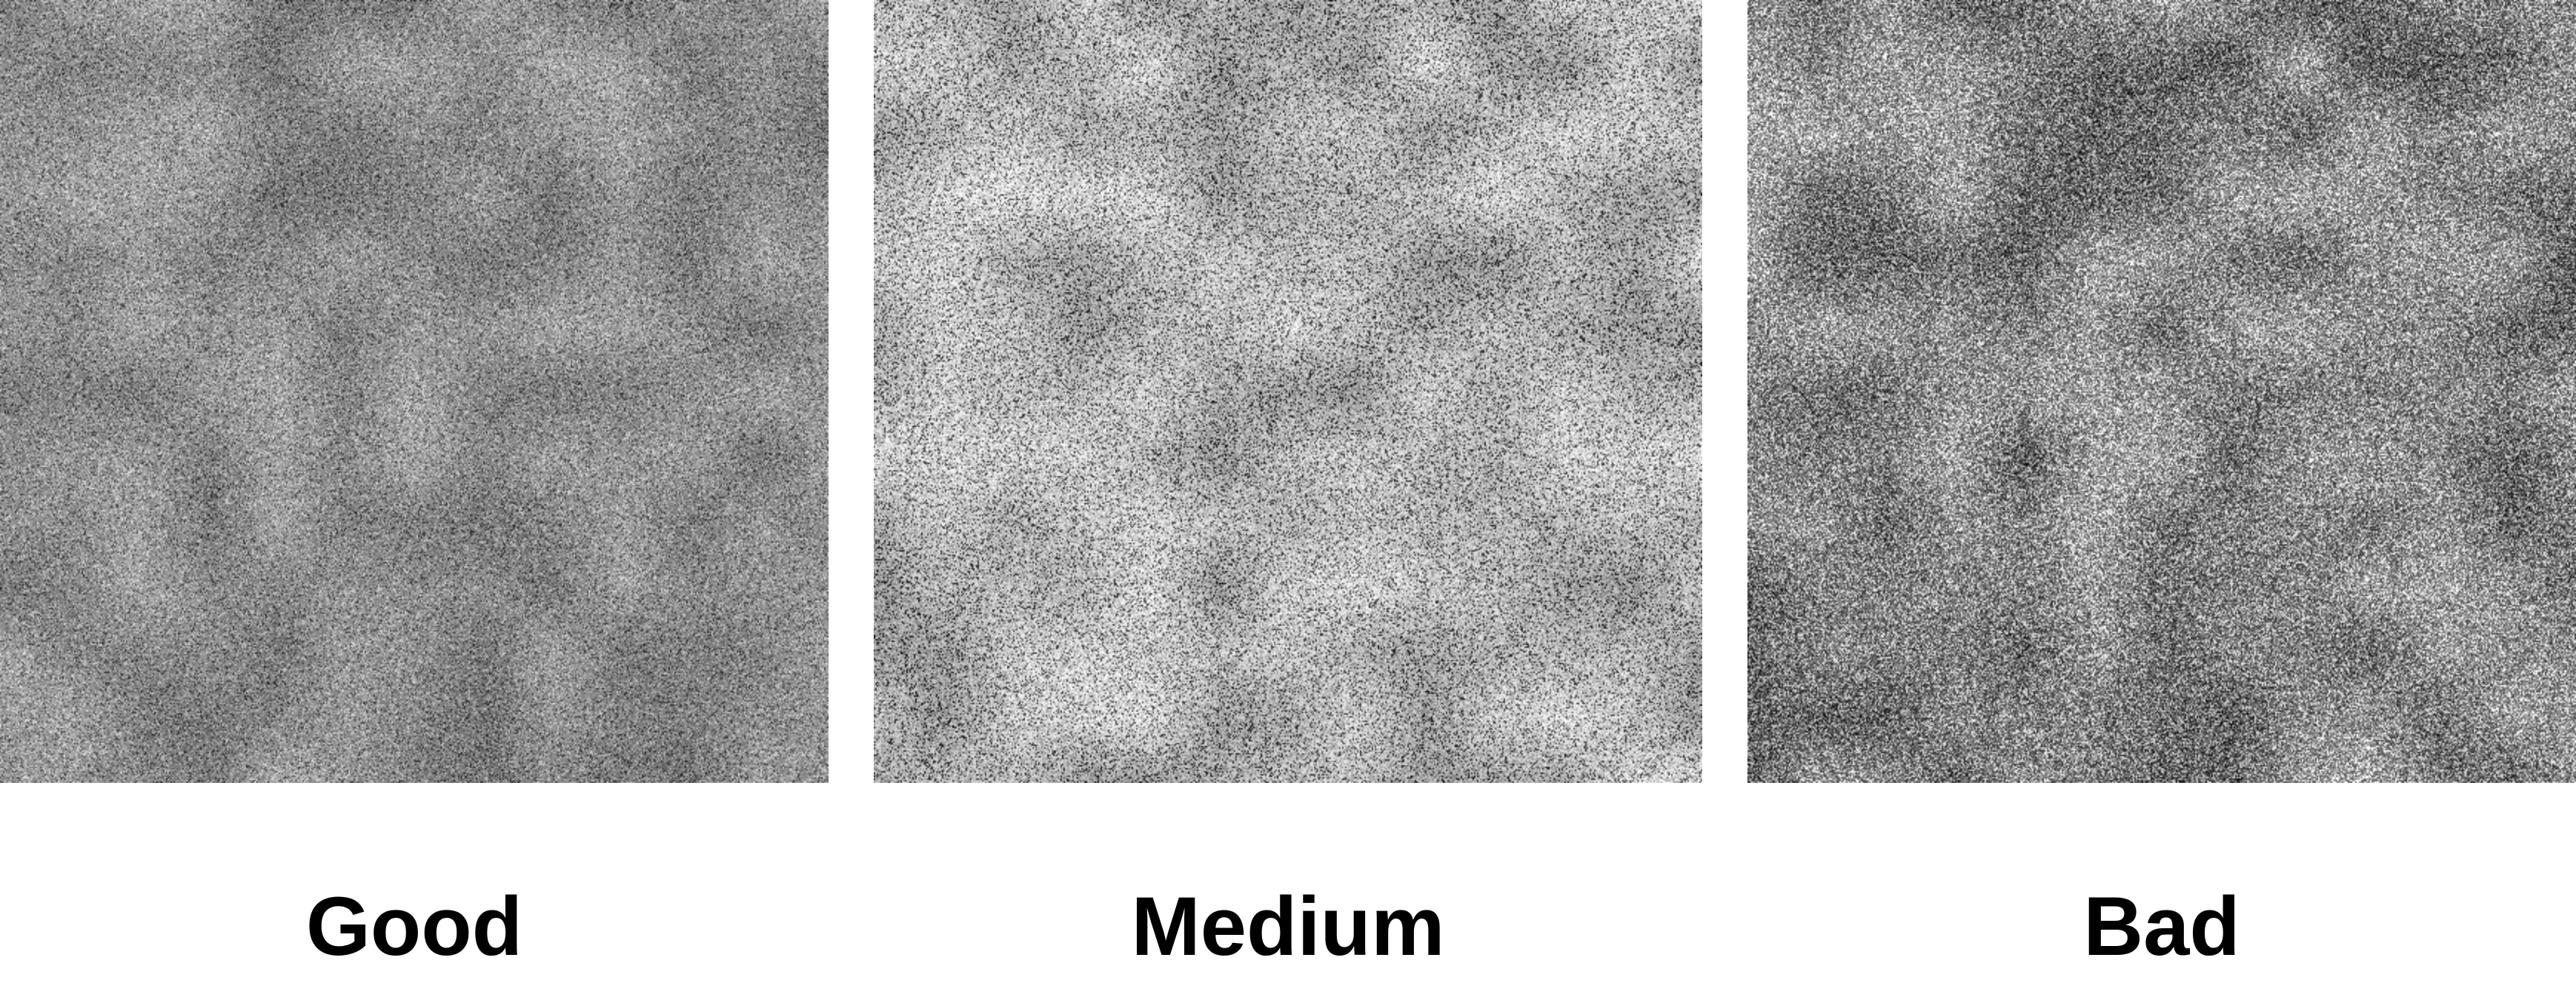 This screenshot has width=2576, height=989. What do you see at coordinates (2161, 927) in the screenshot?
I see `bad-label: Bad` at bounding box center [2161, 927].